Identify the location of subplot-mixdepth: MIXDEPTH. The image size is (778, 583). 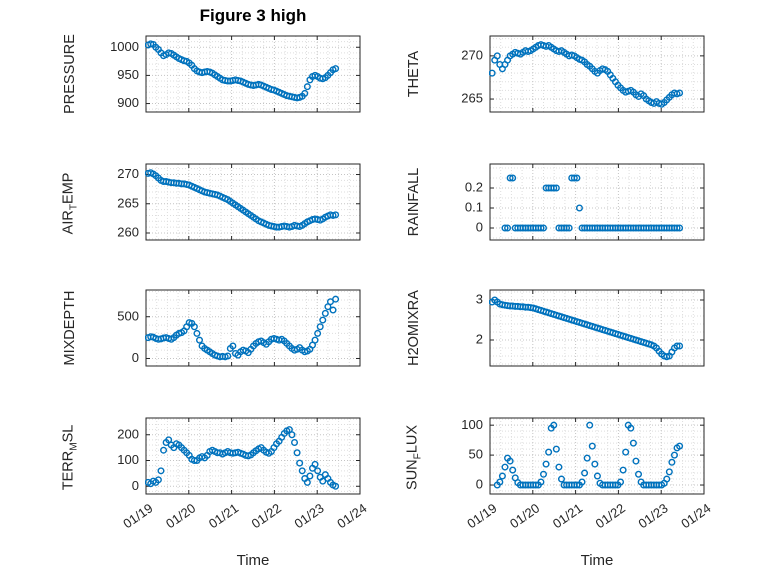
(217, 330).